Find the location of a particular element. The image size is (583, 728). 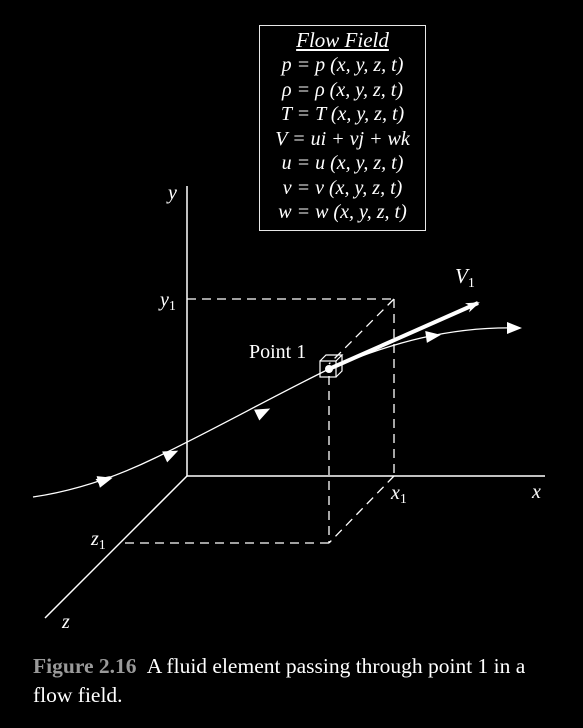

equation-u: u = u (x, y, z, t) is located at coordinates (342, 163).